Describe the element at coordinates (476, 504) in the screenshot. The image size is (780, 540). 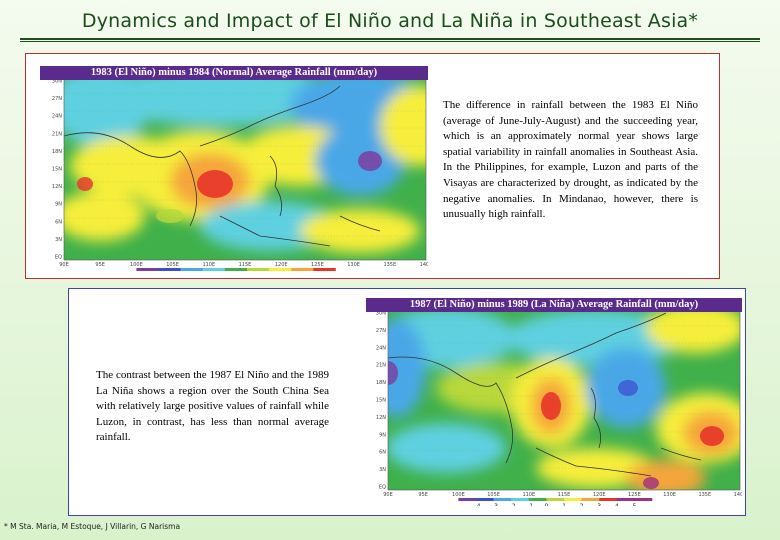
I see `colorbar-label: −4` at that location.